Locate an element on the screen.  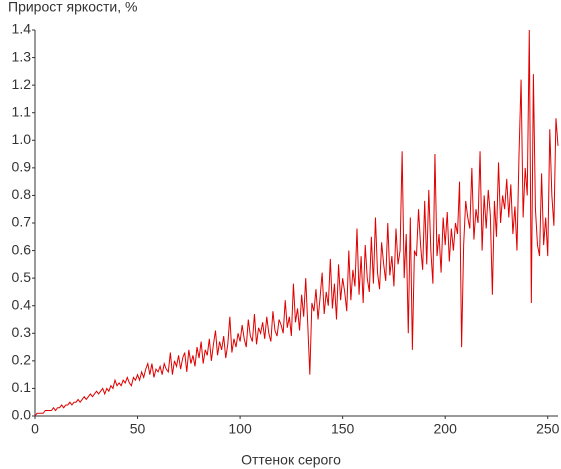
y-tick-label: 1.2 is located at coordinates (22, 84).